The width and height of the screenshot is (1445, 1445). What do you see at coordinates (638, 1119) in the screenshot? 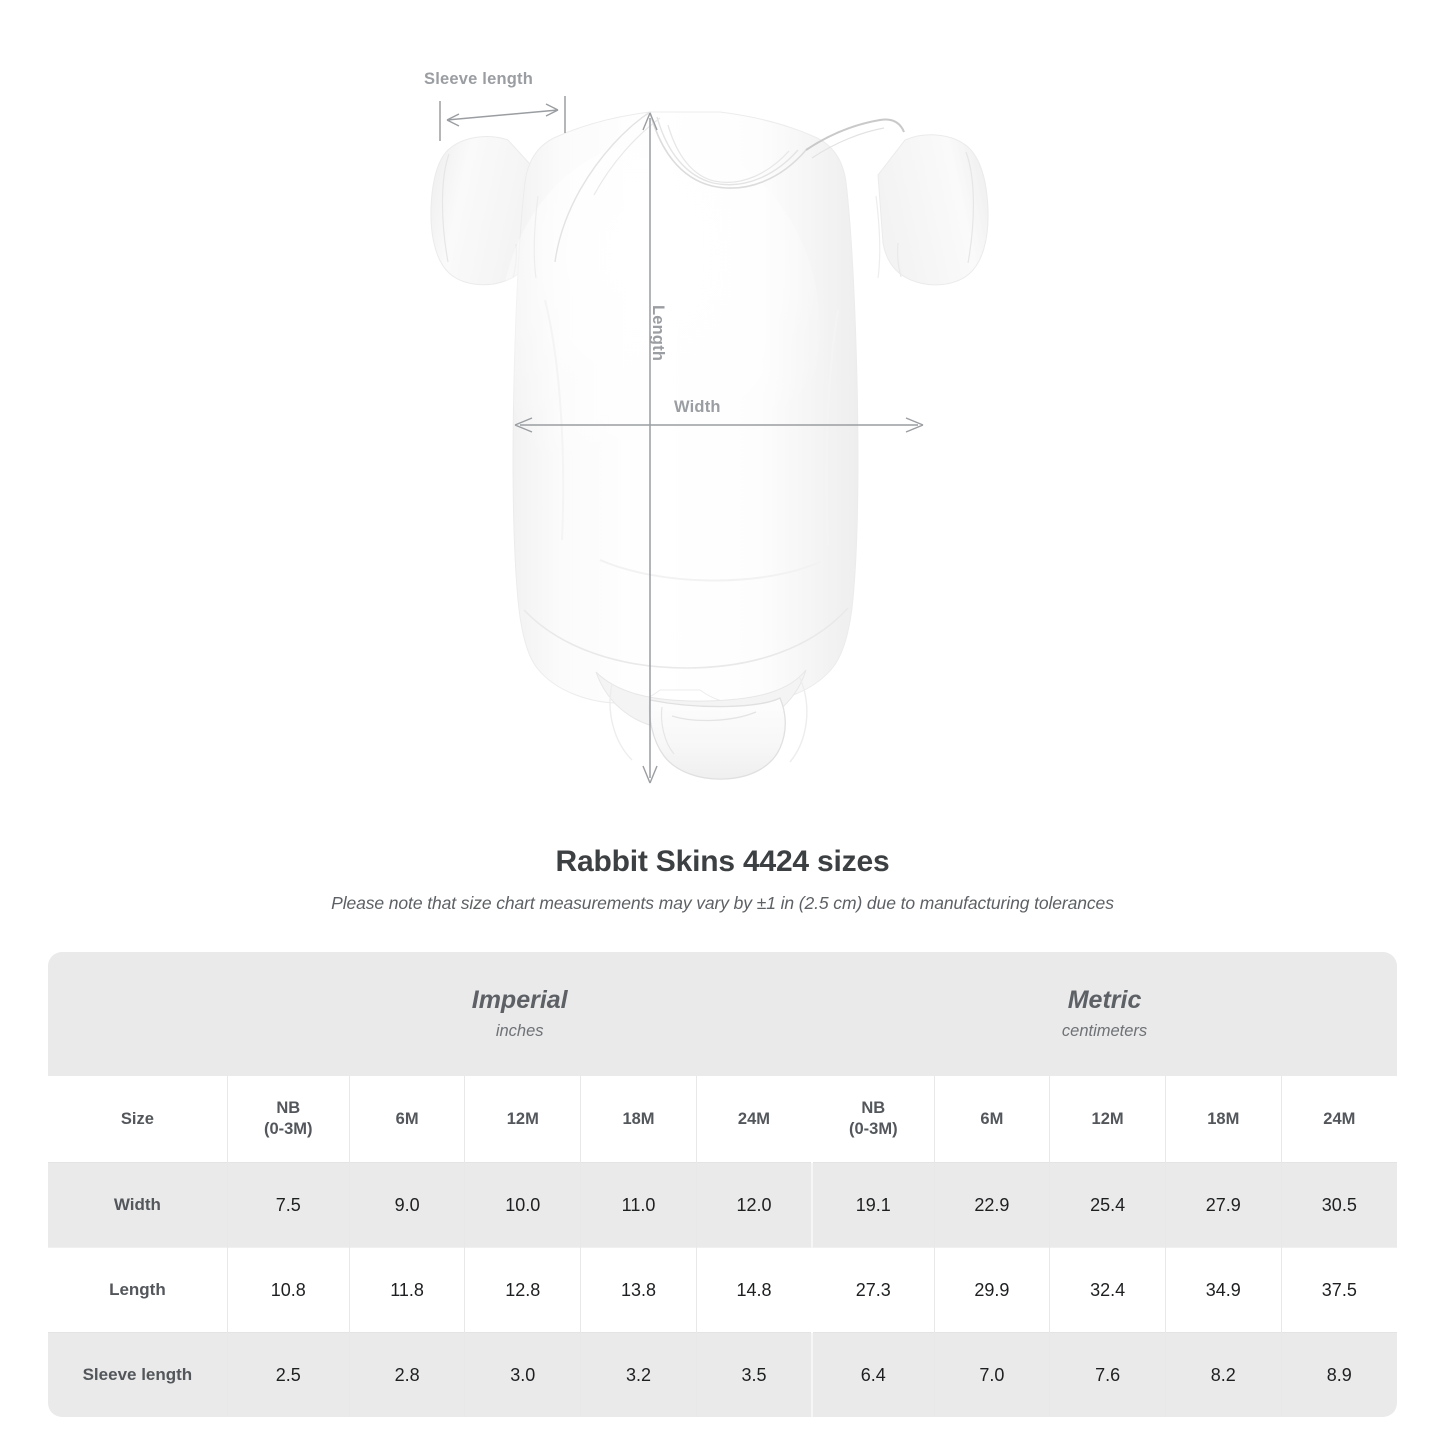
I see `header-imperial-18m: 18M` at bounding box center [638, 1119].